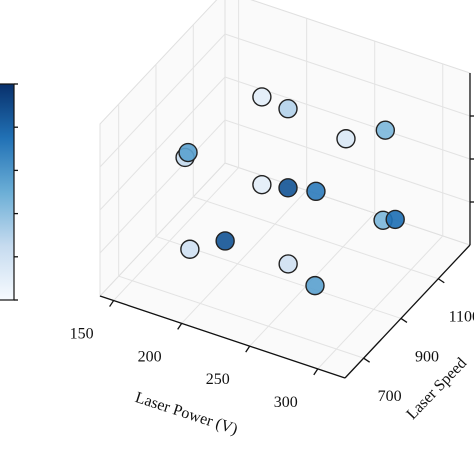 This screenshot has width=474, height=474. I want to click on x-tick-label: 150, so click(82, 334).